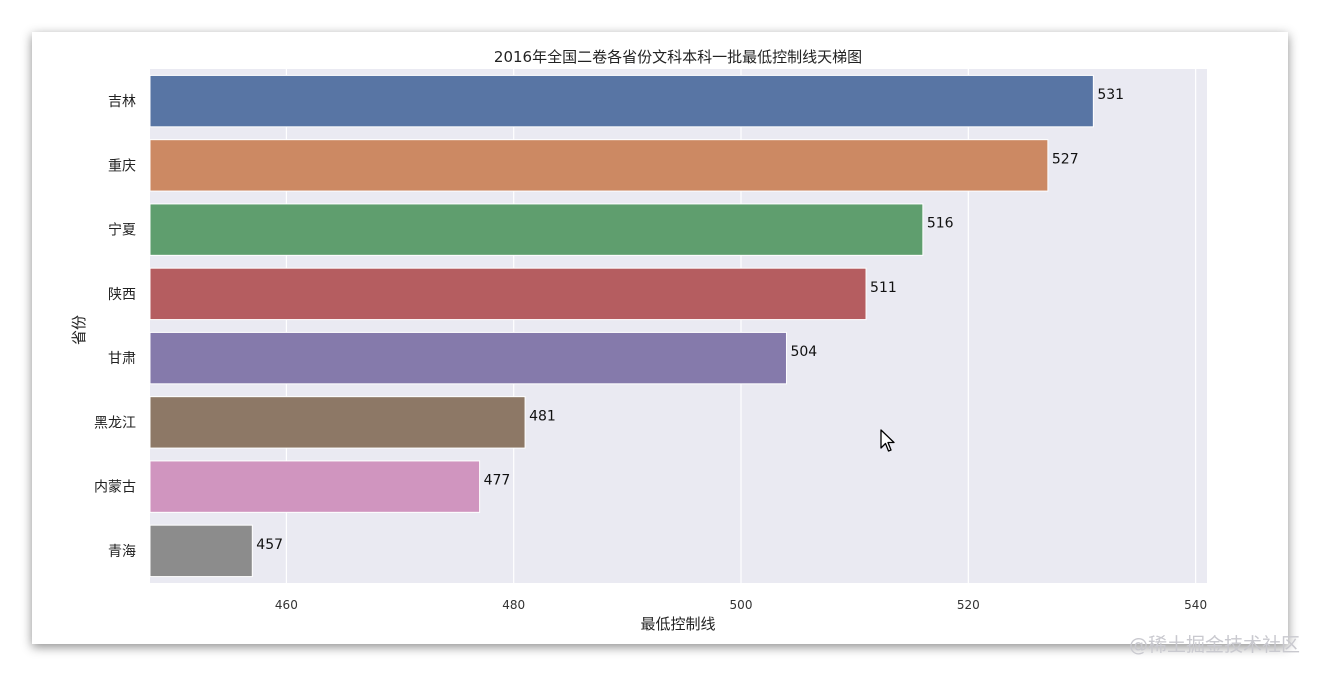 The height and width of the screenshot is (677, 1320). I want to click on data-label: 511, so click(883, 288).